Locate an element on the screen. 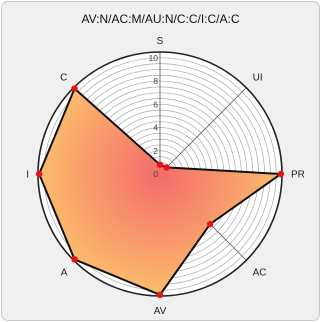 The image size is (321, 322). data-point-ui is located at coordinates (166, 167).